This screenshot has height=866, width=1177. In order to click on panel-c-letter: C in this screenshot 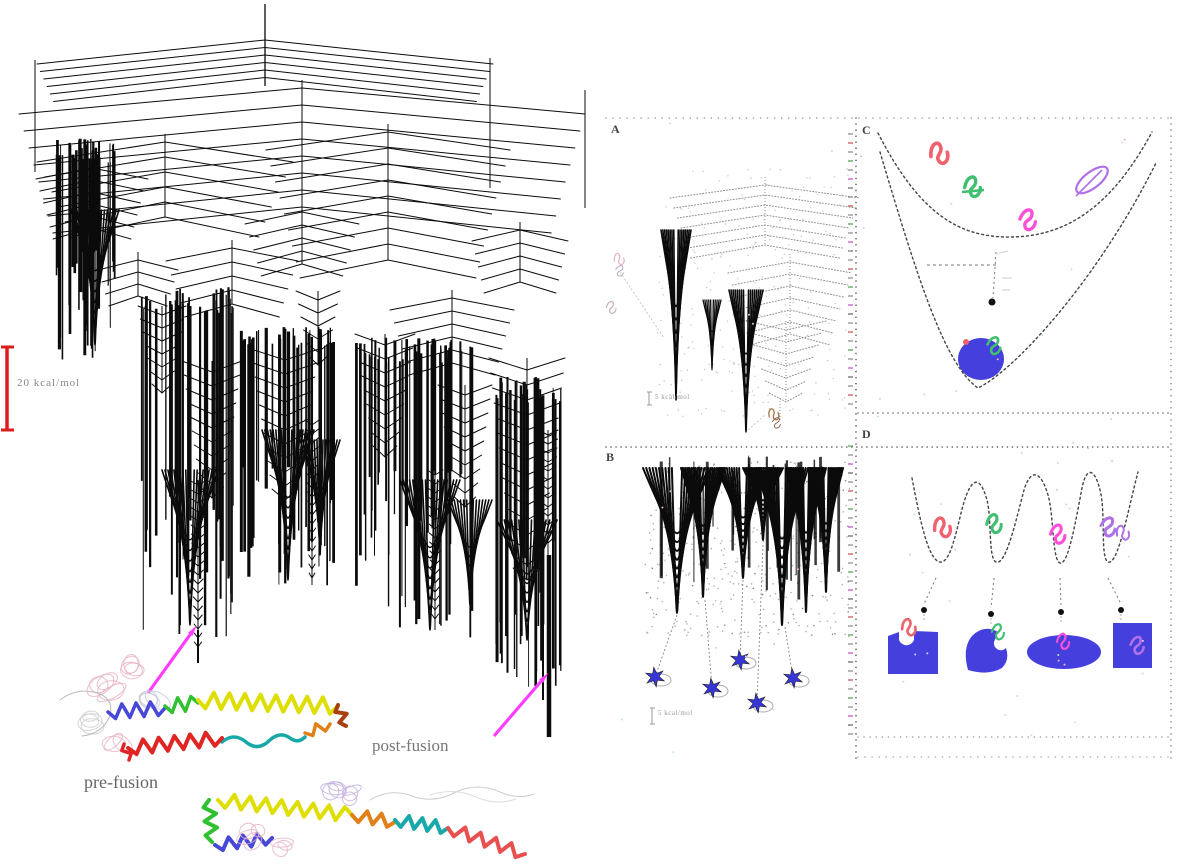, I will do `click(866, 130)`.